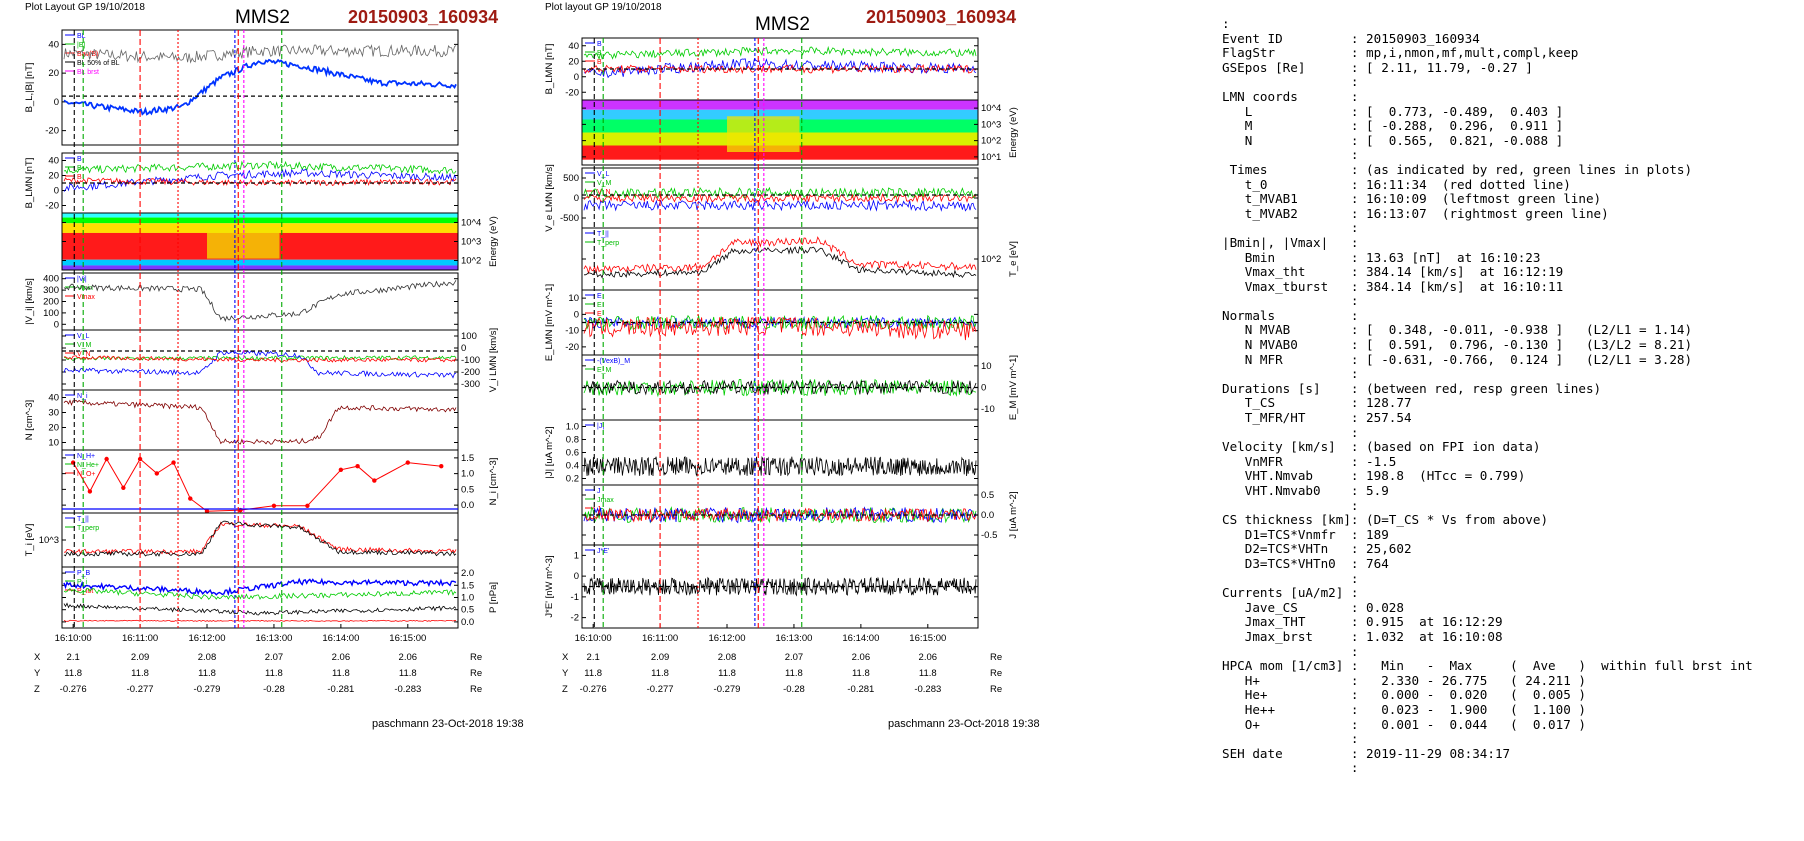 This screenshot has width=1804, height=841. I want to click on y-tick-label: 0.5, so click(467, 489).